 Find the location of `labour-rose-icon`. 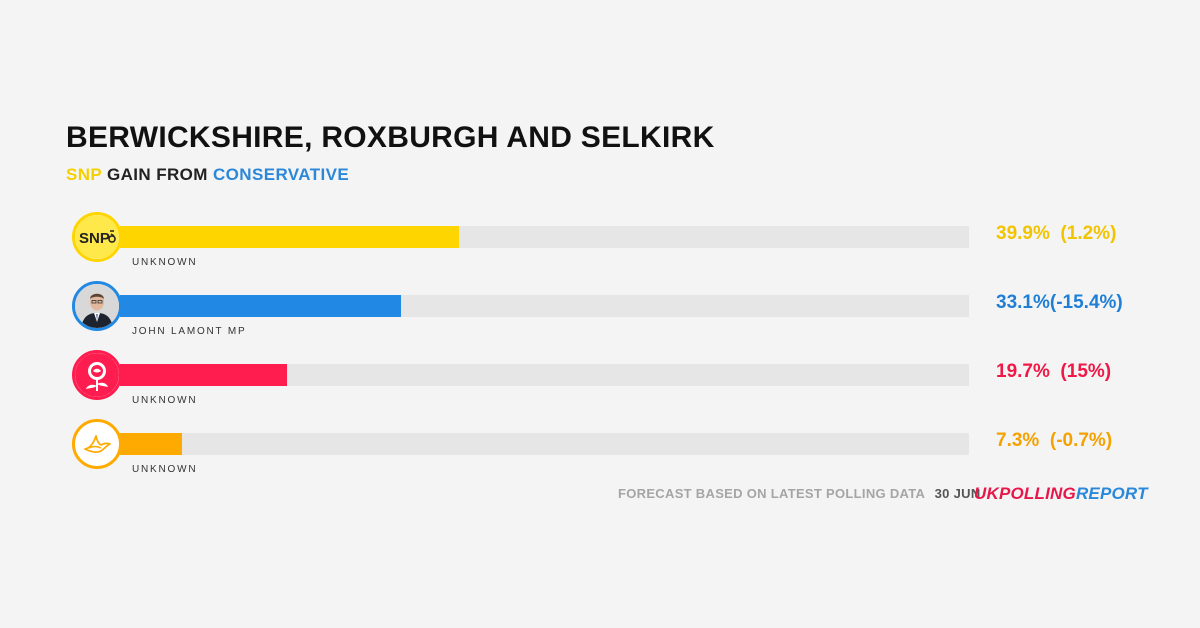

labour-rose-icon is located at coordinates (97, 375).